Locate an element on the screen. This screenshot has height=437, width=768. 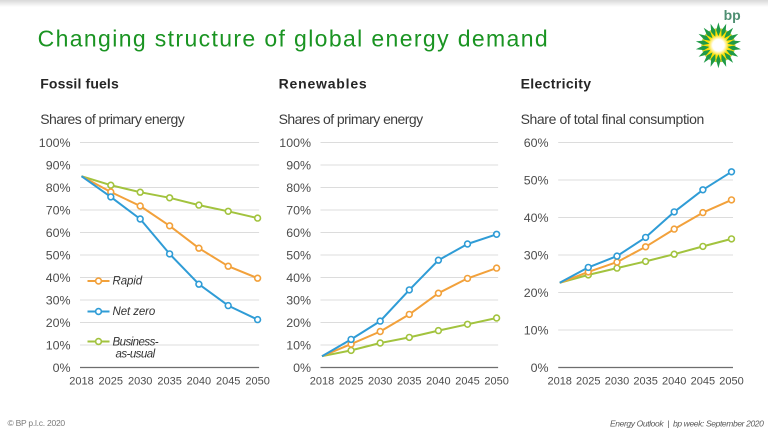
svg-text: Electricity is located at coordinates (556, 84).